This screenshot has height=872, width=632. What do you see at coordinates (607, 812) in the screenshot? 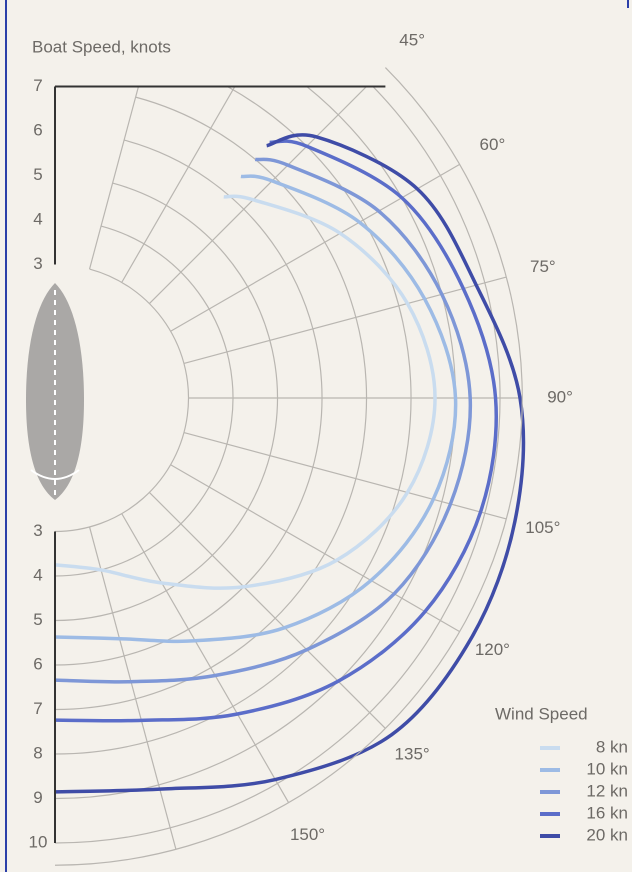
I see `legend-label: 16 kn` at bounding box center [607, 812].